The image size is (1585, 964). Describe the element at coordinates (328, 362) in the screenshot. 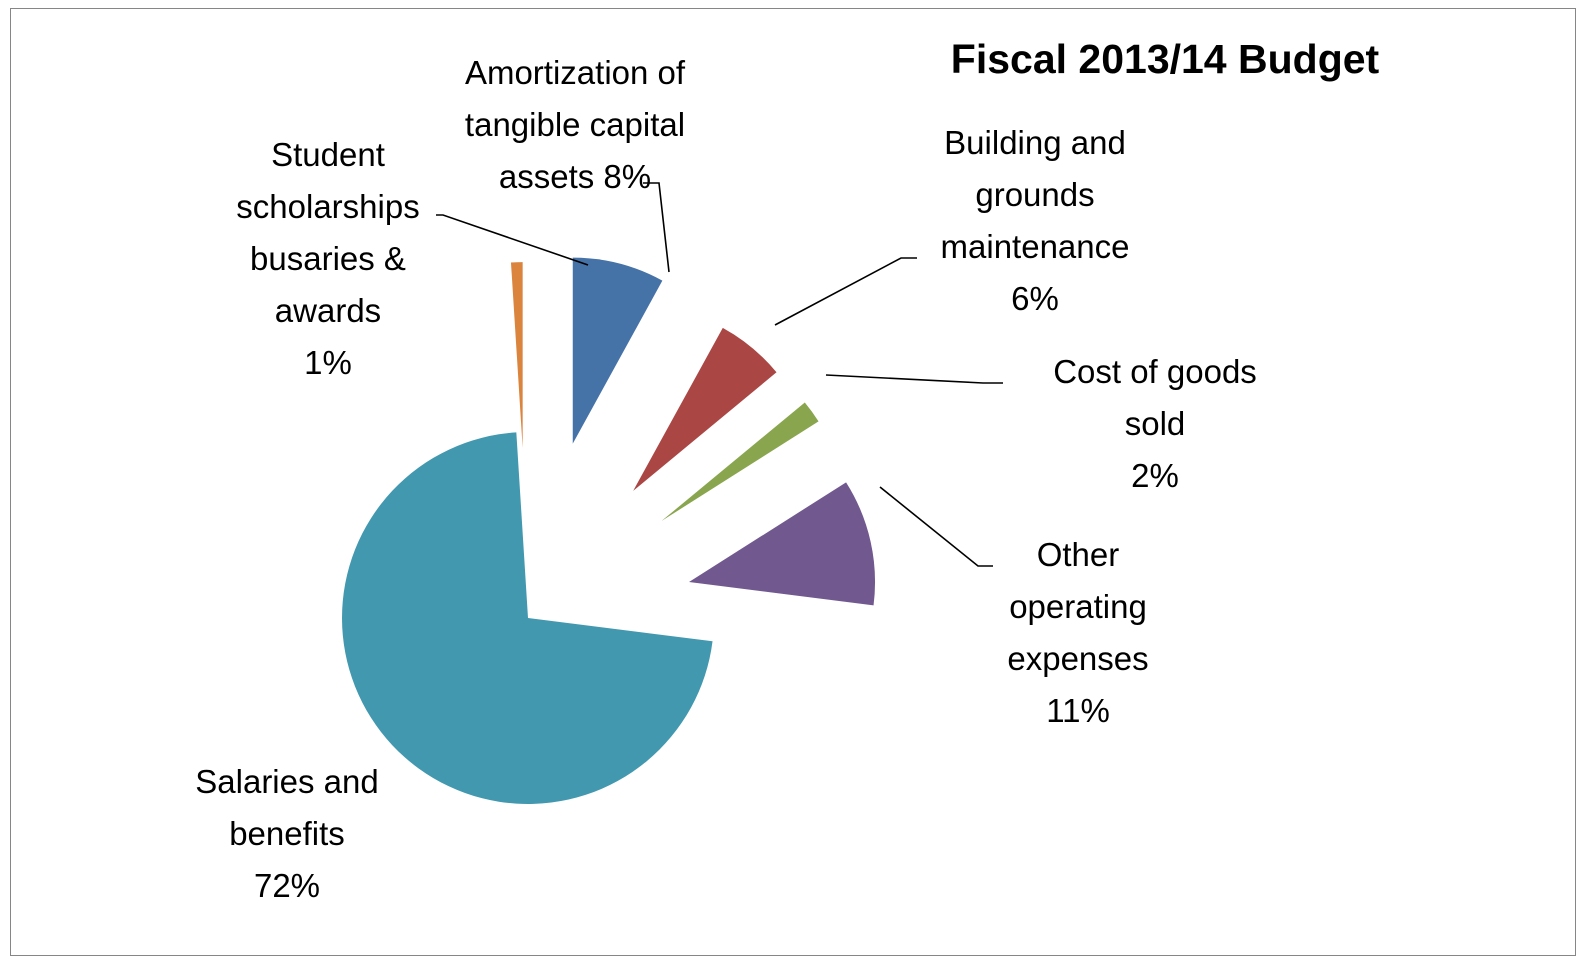

I see `slice-label-line: 1%` at that location.